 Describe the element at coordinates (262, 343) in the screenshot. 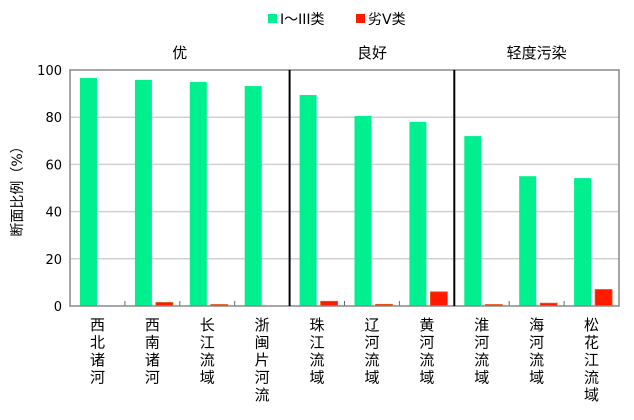

I see `x-tick-label: 闽` at that location.